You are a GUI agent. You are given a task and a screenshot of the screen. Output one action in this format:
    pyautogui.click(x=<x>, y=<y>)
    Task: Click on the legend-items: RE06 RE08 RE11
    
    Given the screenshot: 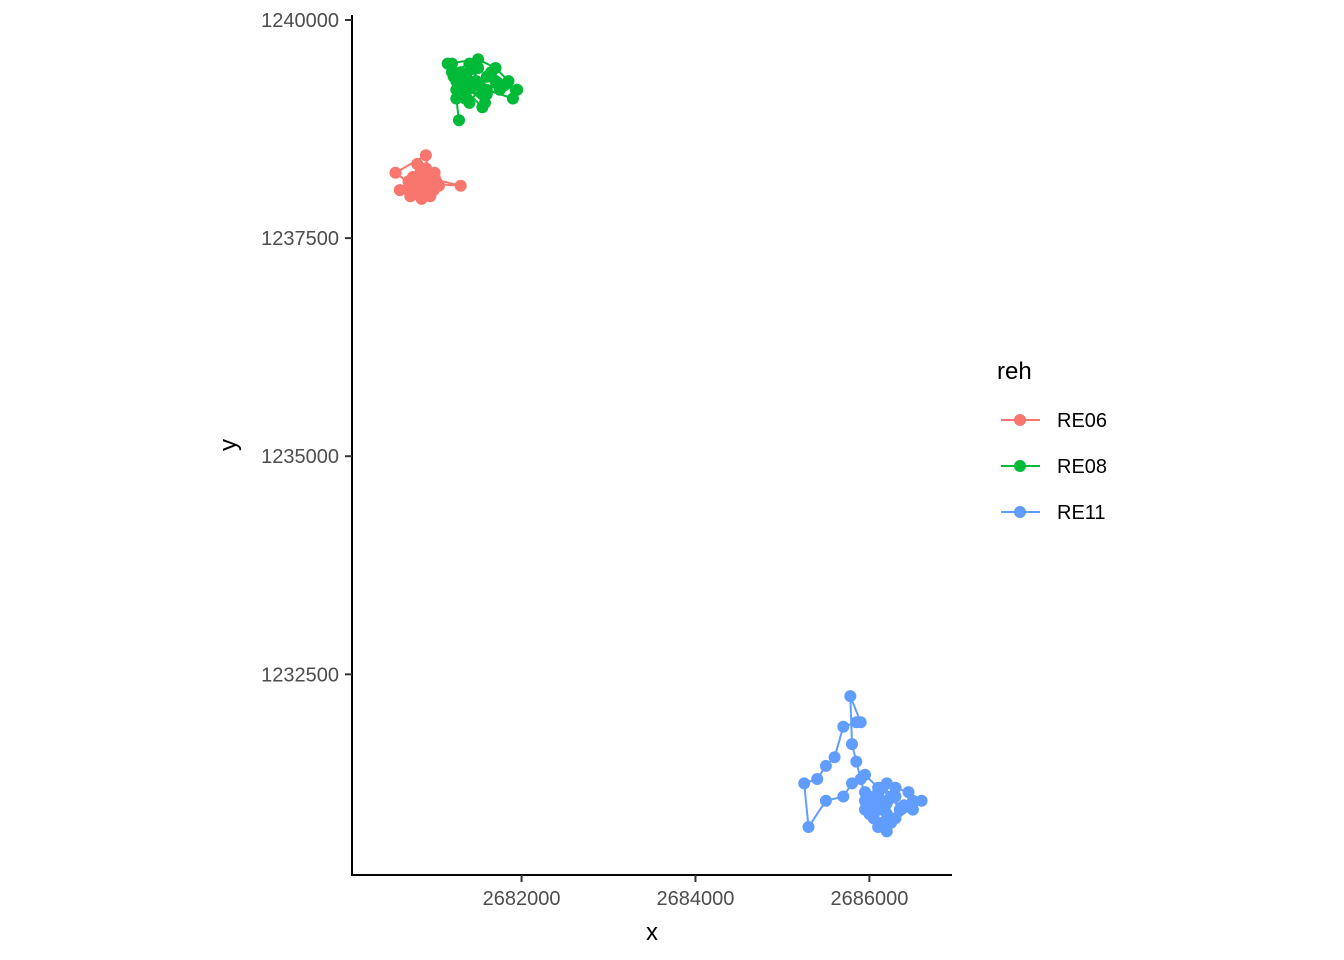 What is the action you would take?
    pyautogui.click(x=1054, y=467)
    